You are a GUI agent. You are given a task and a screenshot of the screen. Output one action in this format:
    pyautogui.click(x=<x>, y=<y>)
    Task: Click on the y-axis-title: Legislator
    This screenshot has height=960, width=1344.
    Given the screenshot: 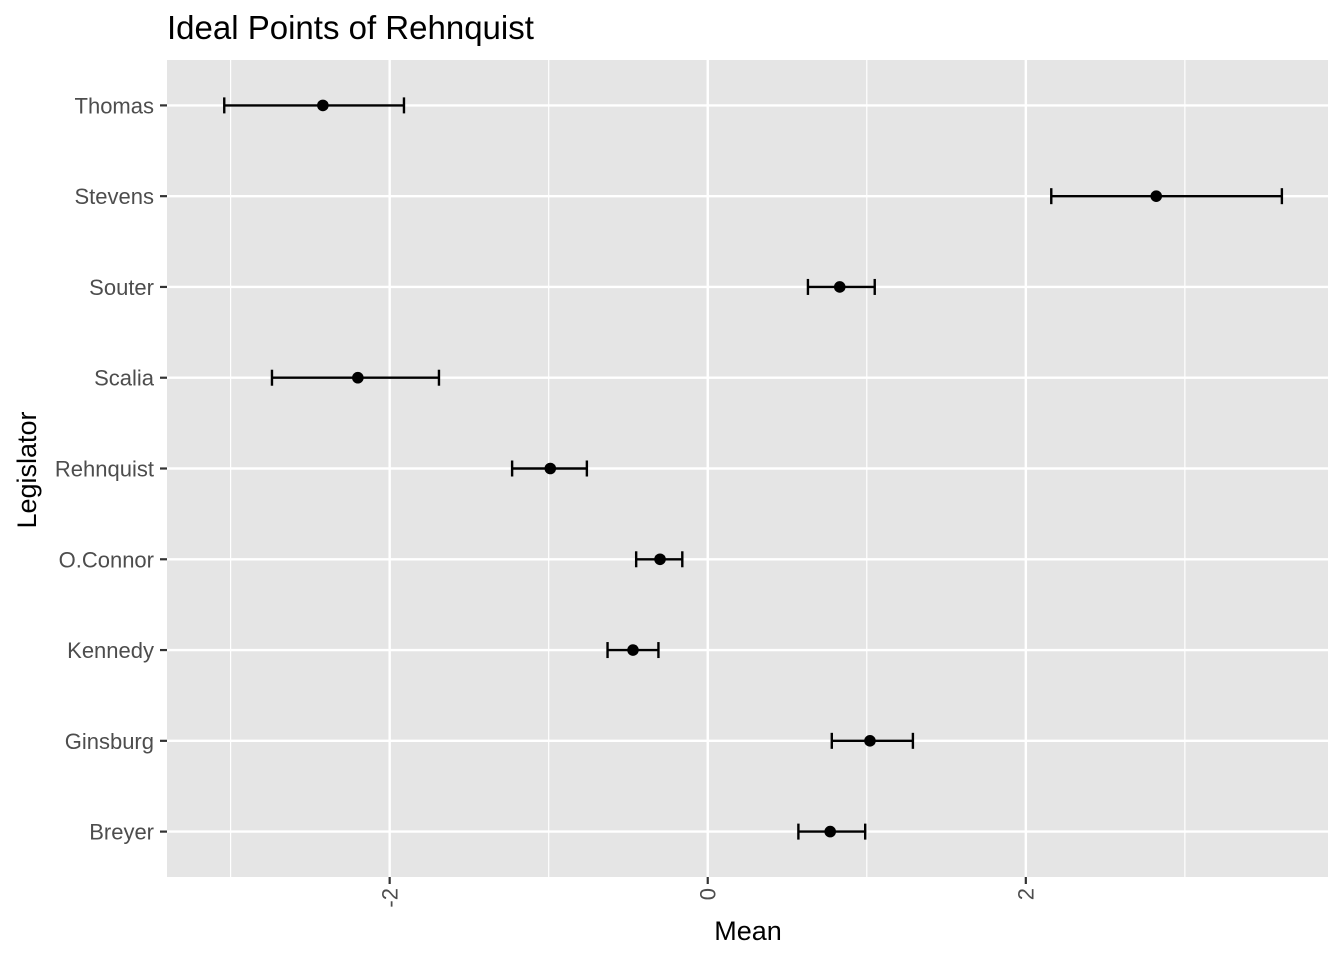 What is the action you would take?
    pyautogui.click(x=27, y=469)
    